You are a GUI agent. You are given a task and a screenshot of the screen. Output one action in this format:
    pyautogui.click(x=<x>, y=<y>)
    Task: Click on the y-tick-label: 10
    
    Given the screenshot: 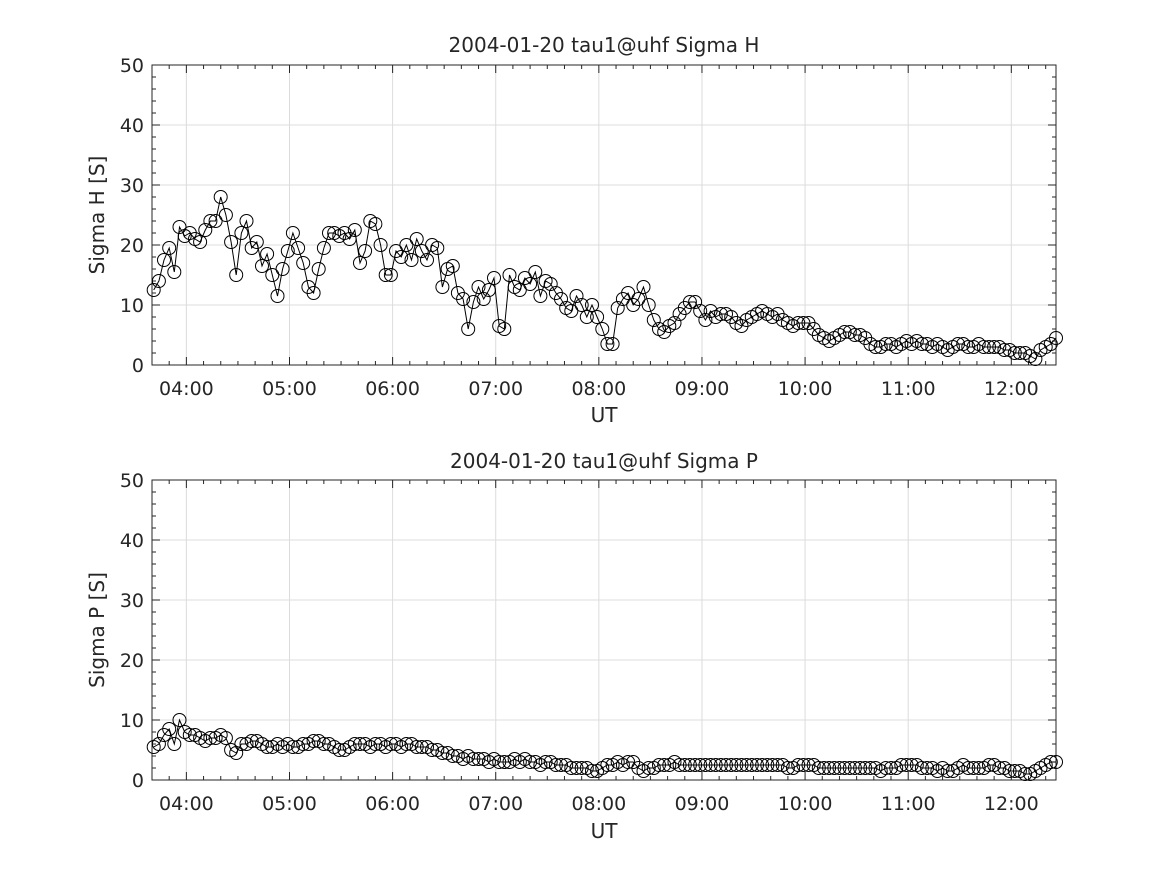 What is the action you would take?
    pyautogui.click(x=132, y=721)
    